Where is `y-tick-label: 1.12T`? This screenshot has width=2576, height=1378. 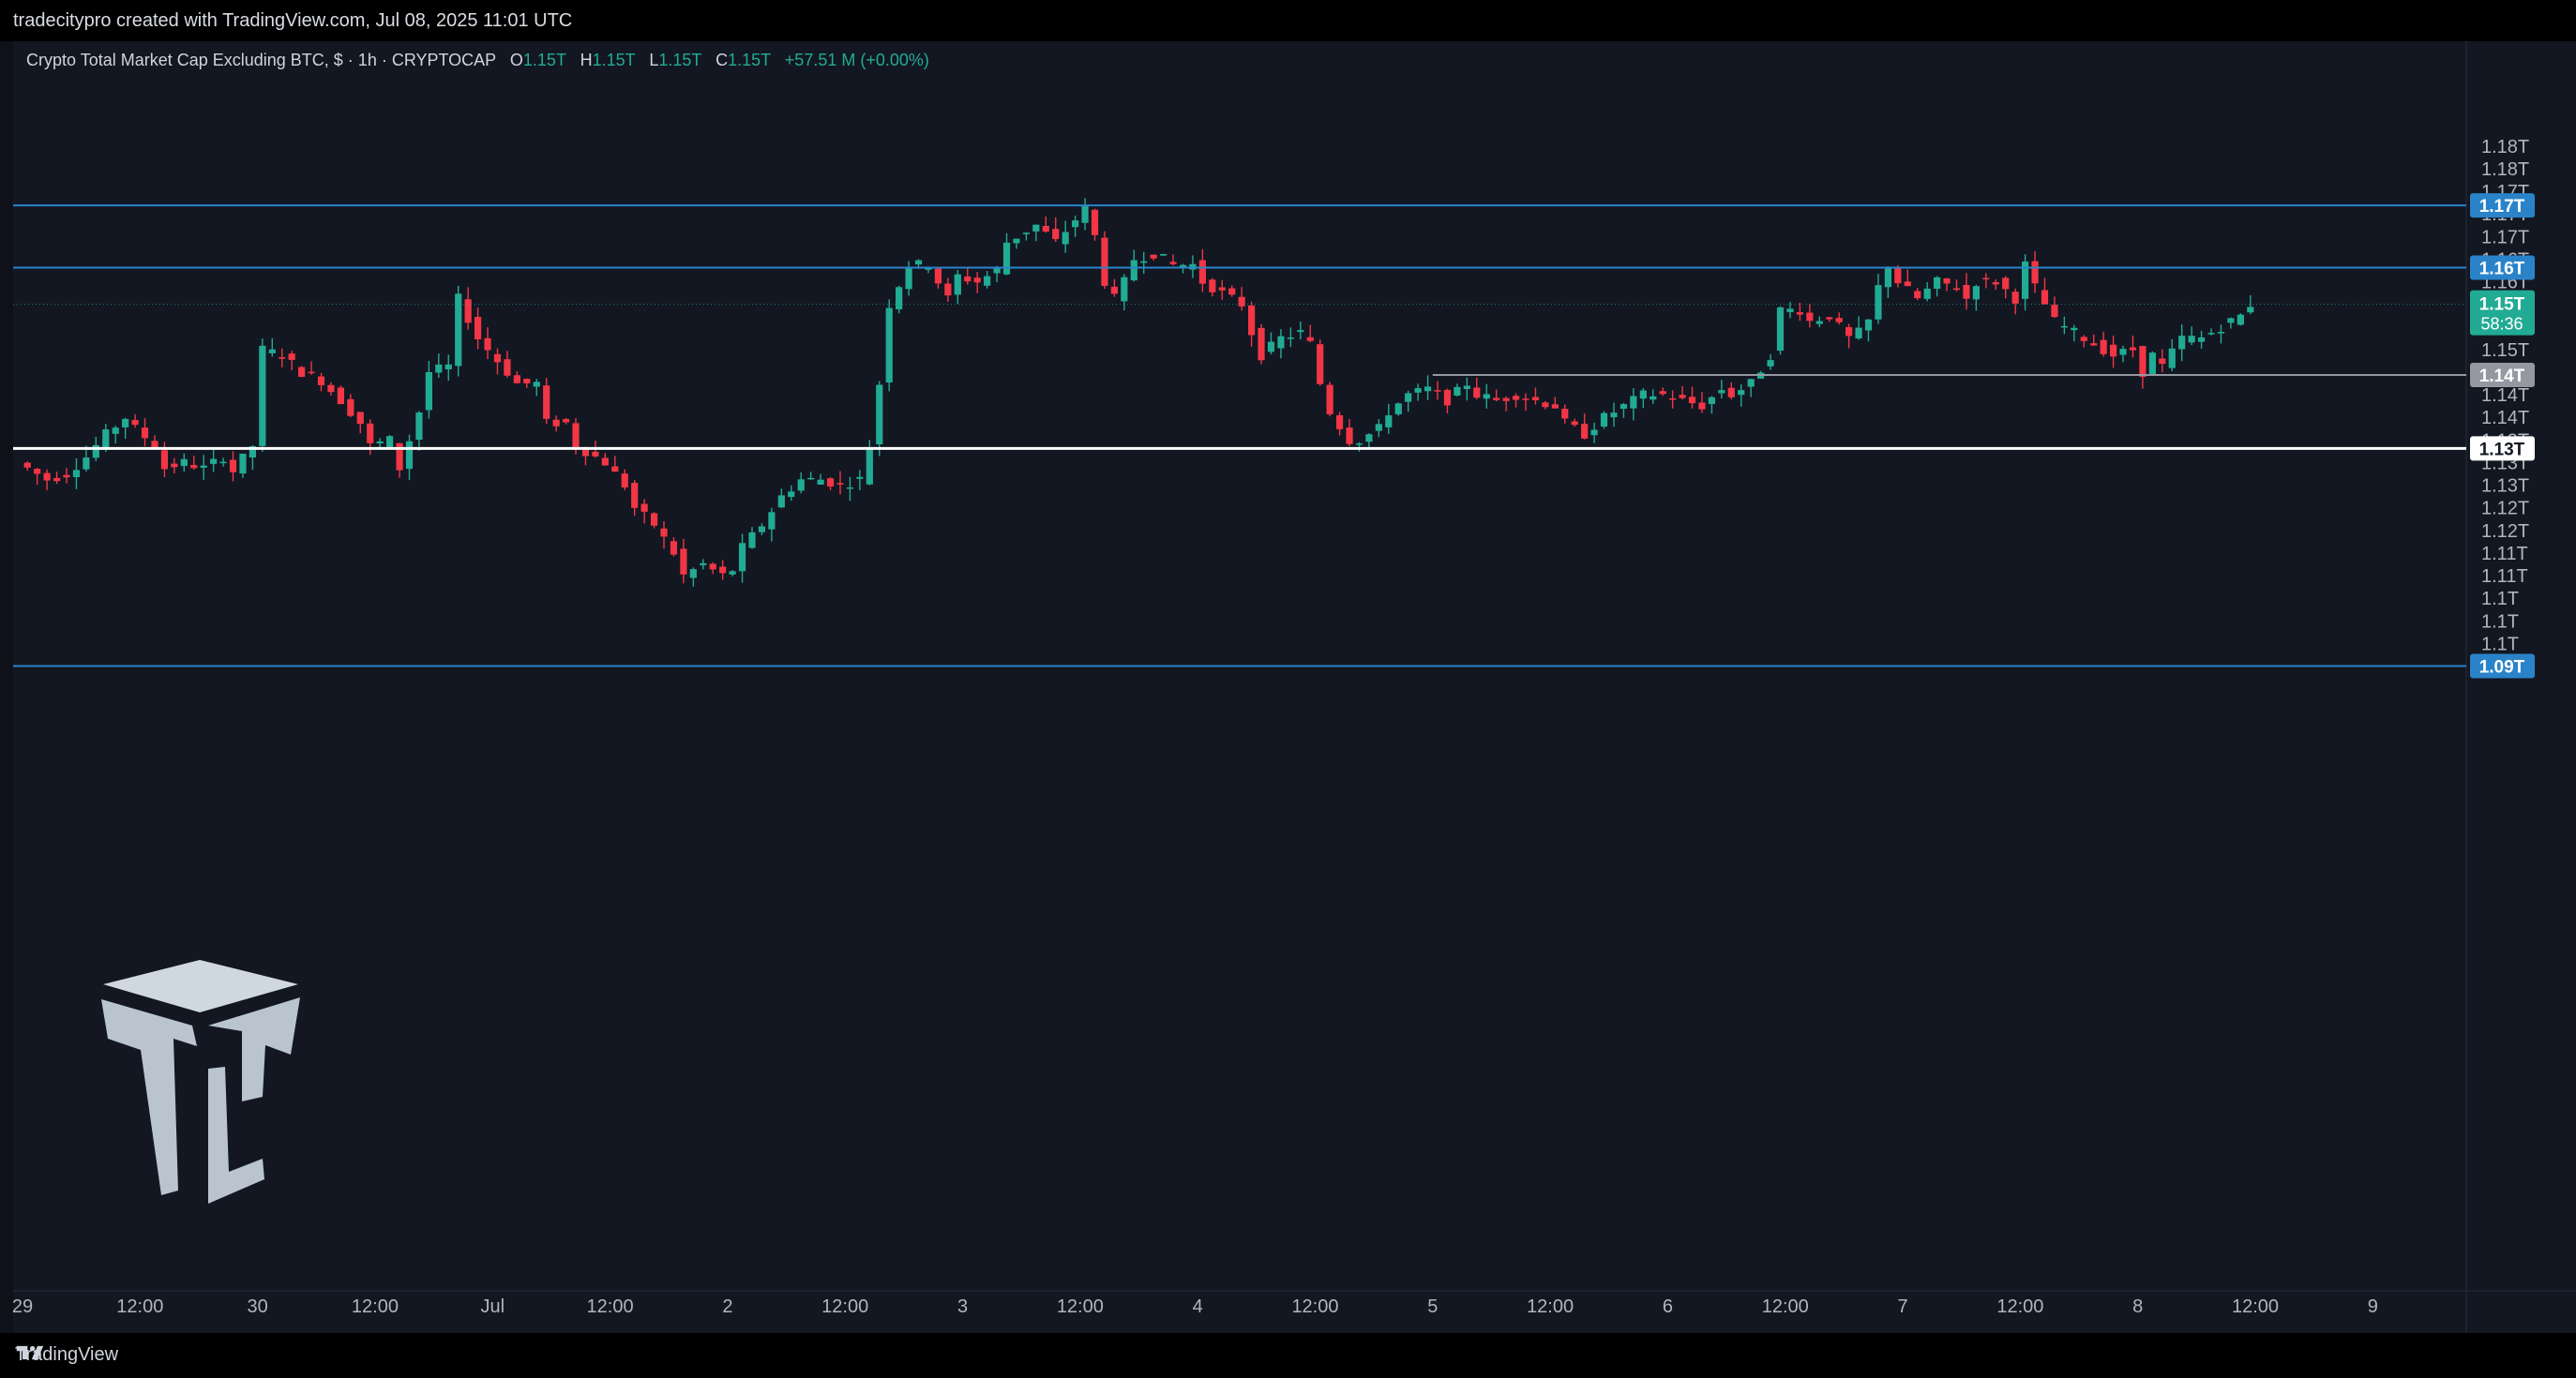
y-tick-label: 1.12T is located at coordinates (2505, 509).